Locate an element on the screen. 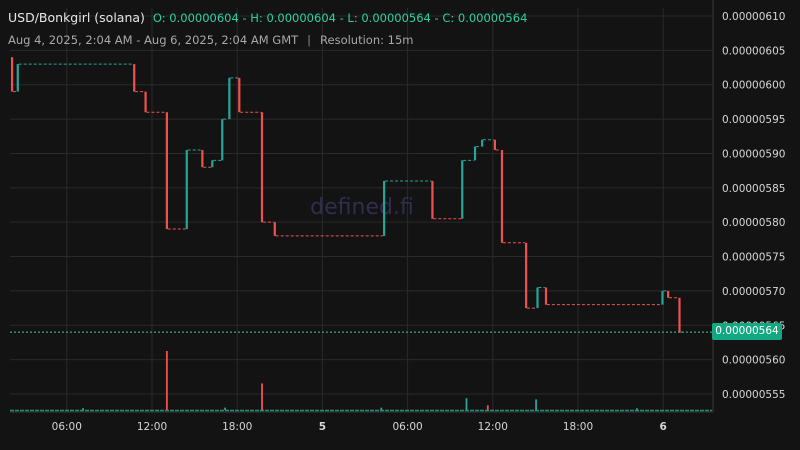 The width and height of the screenshot is (800, 450). y-tick-label: 0.00000605 is located at coordinates (753, 51).